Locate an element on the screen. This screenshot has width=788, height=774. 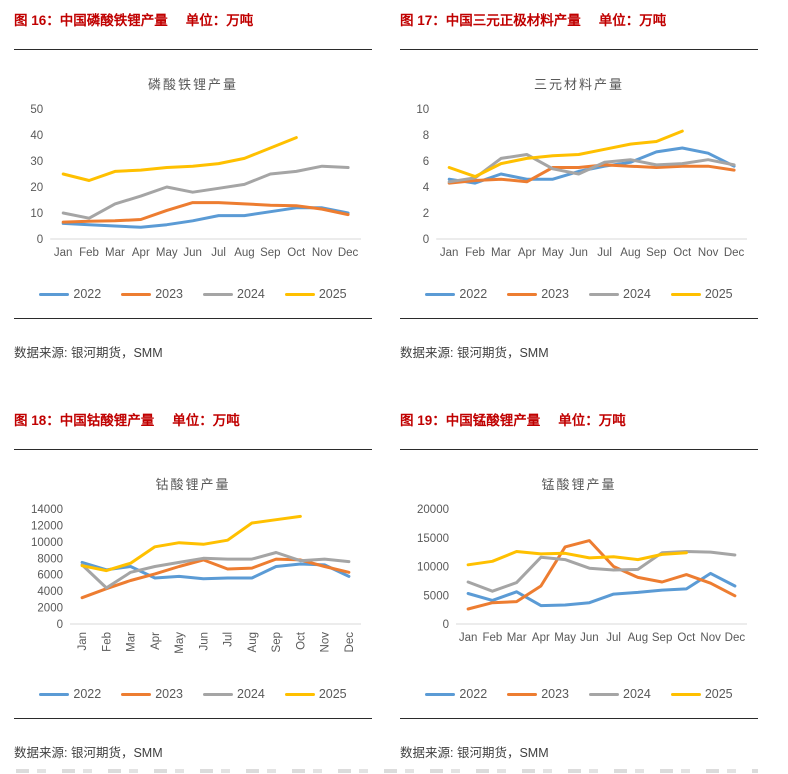
svg-text: 20 is located at coordinates (36, 188).